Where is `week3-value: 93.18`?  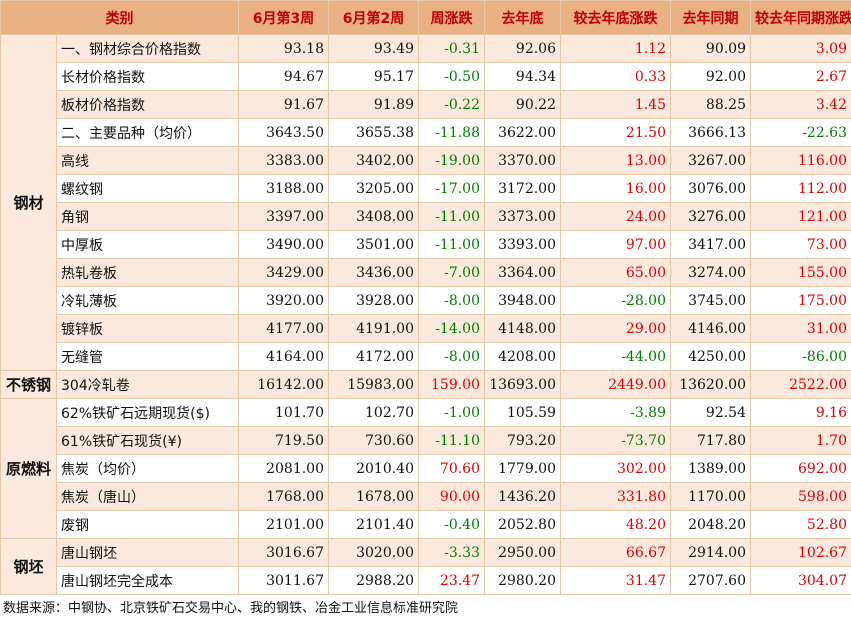 week3-value: 93.18 is located at coordinates (283, 48).